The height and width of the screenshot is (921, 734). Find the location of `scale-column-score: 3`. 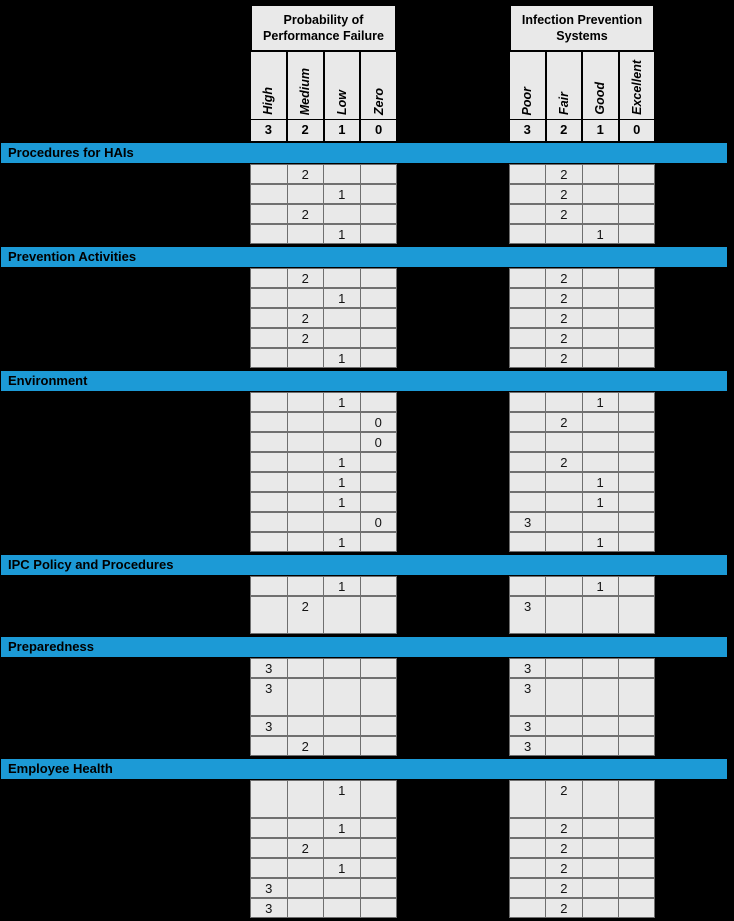

scale-column-score: 3 is located at coordinates (268, 131).